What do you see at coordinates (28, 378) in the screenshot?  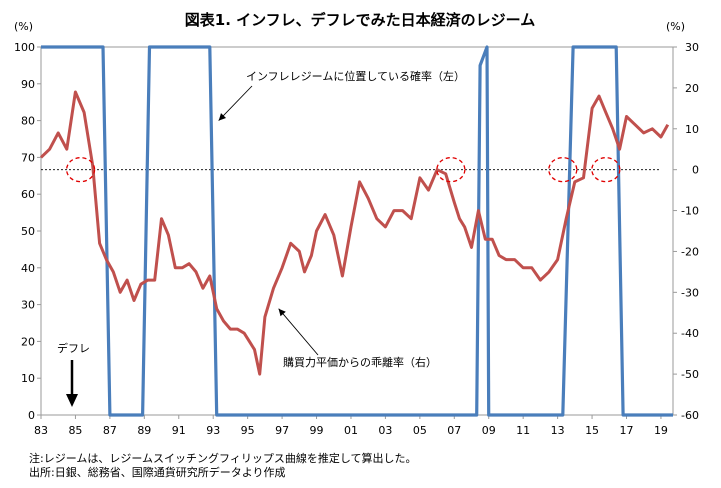 I see `left-tick-label: 10` at bounding box center [28, 378].